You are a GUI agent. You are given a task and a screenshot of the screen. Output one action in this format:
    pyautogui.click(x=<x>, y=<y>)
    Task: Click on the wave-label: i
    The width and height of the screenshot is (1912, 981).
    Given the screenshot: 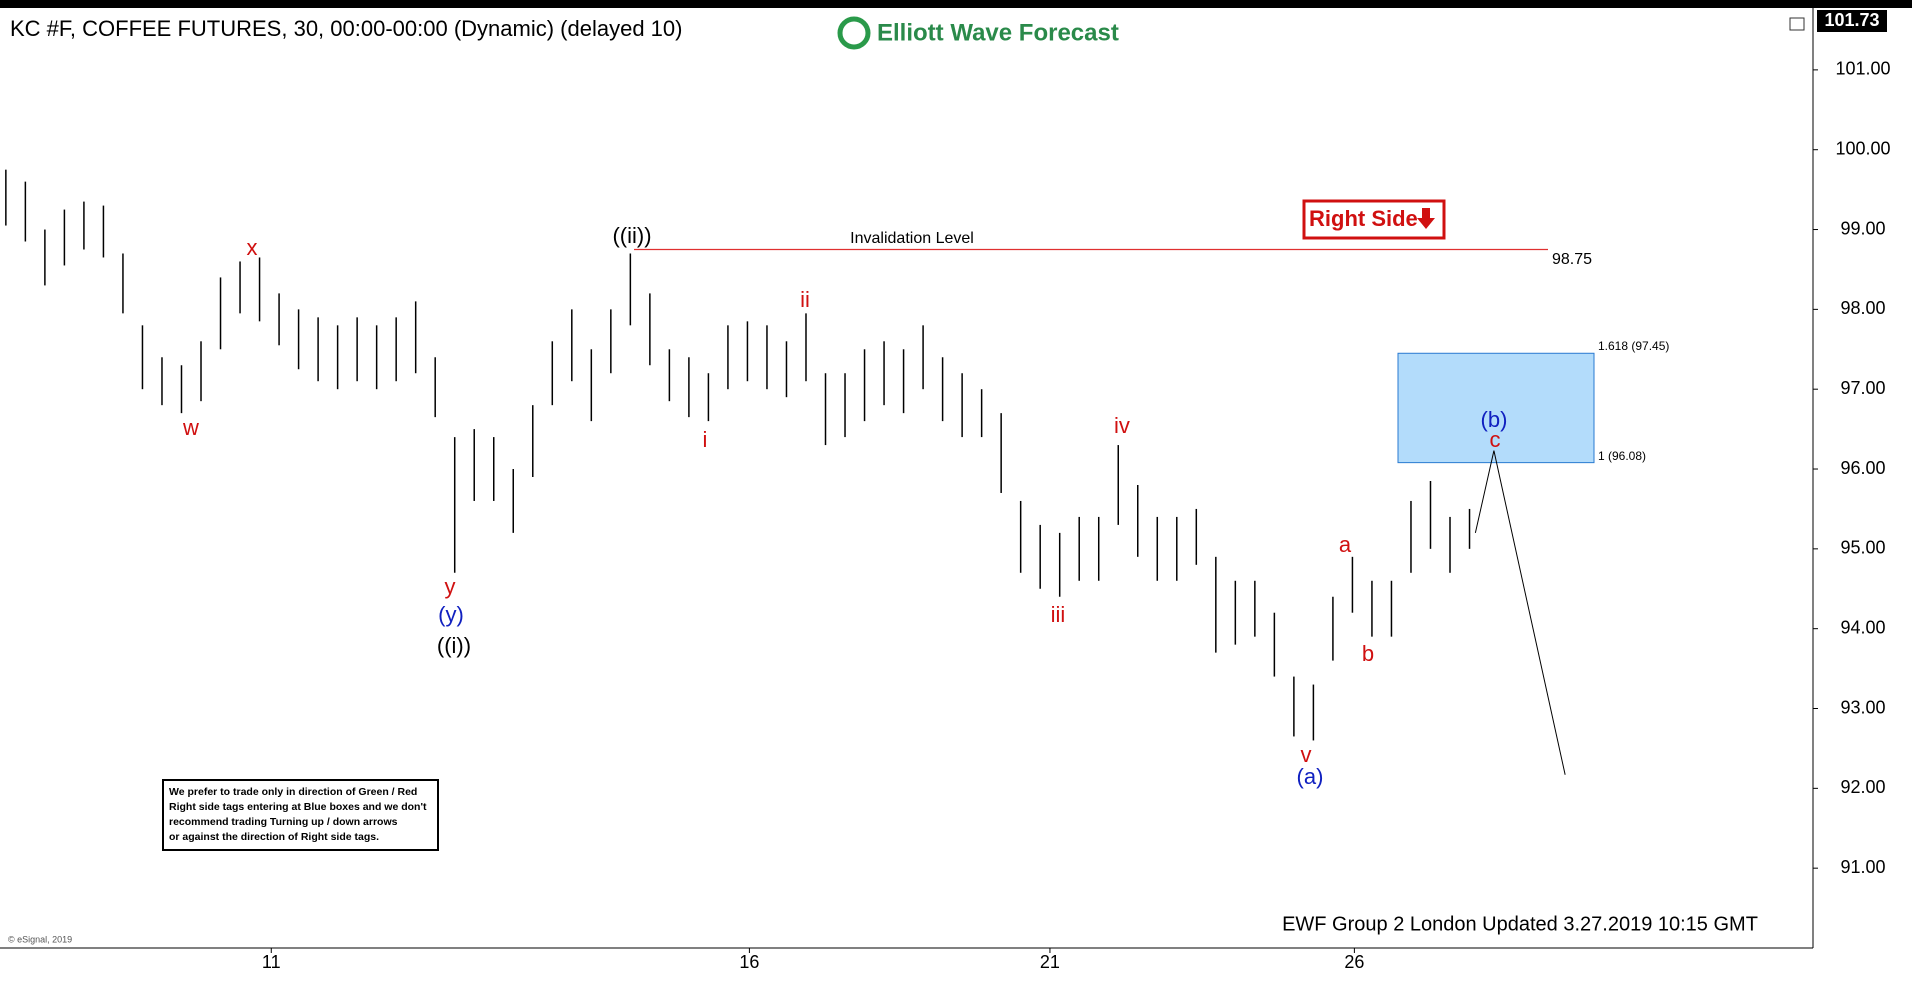 What is the action you would take?
    pyautogui.click(x=705, y=439)
    